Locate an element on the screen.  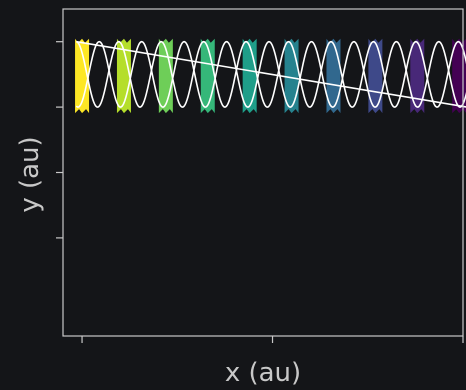
helix-envelope-line is located at coordinates (271, 74).